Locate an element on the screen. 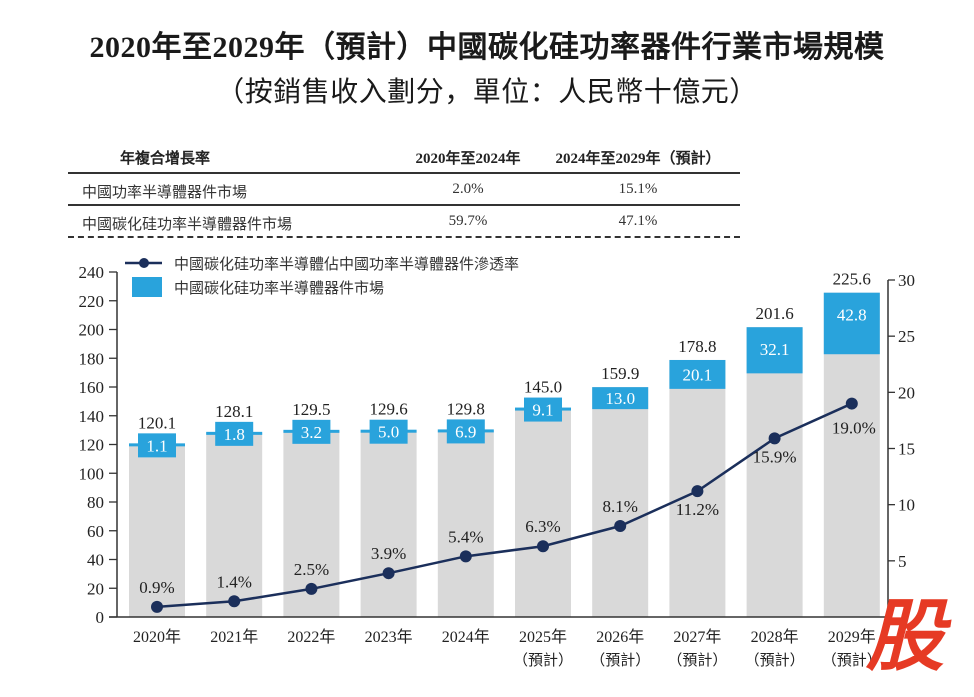  left-axis-tick-label: 240 is located at coordinates (92, 272).